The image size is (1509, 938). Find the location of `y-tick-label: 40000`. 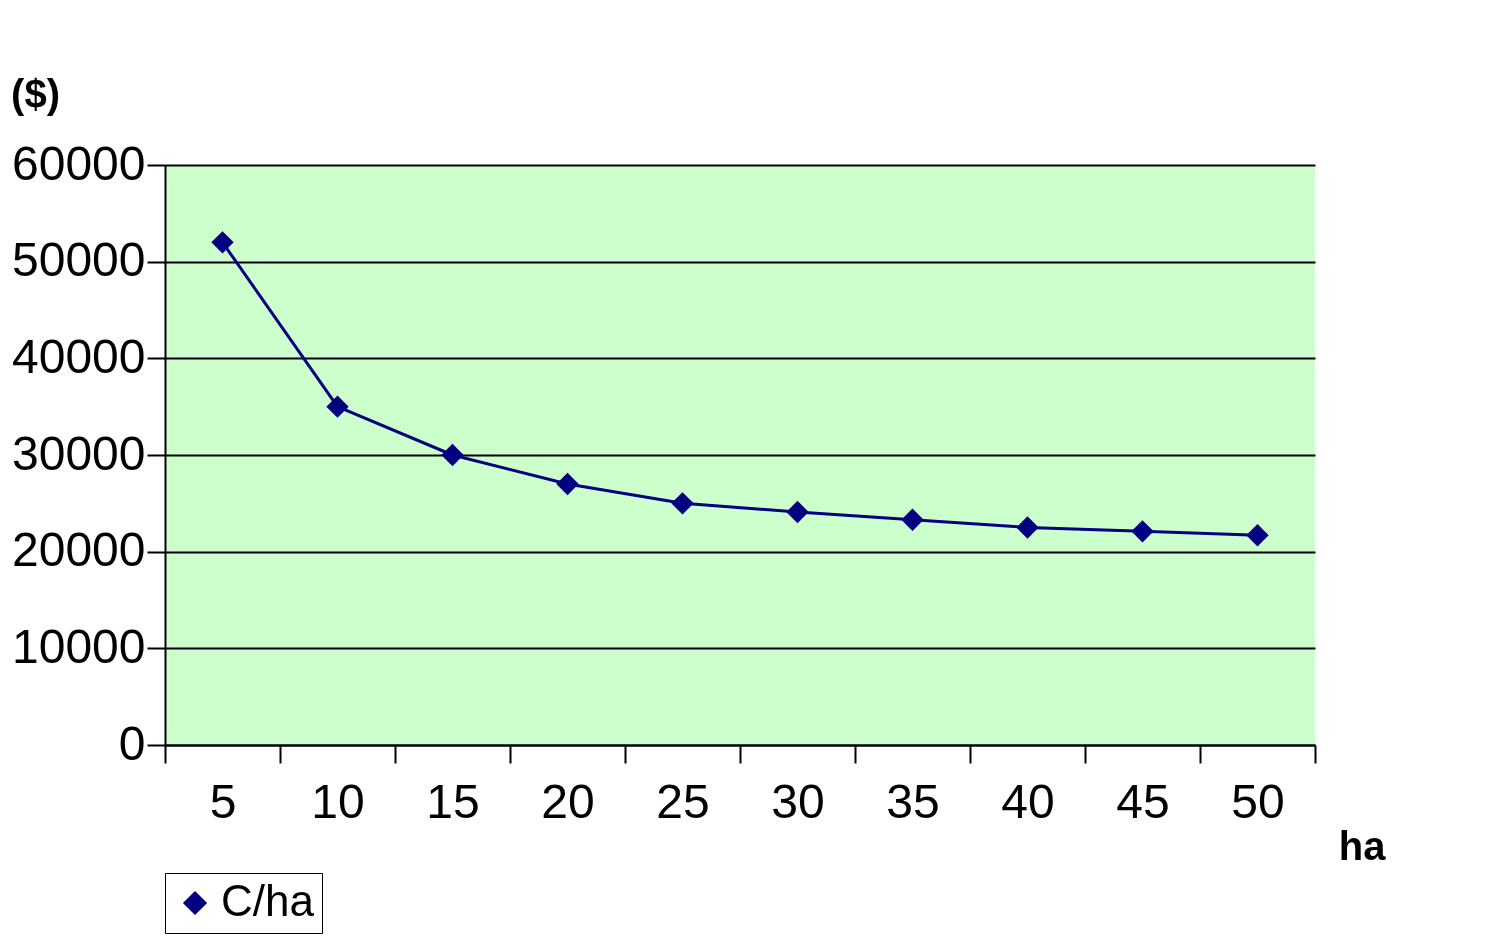

y-tick-label: 40000 is located at coordinates (79, 356).